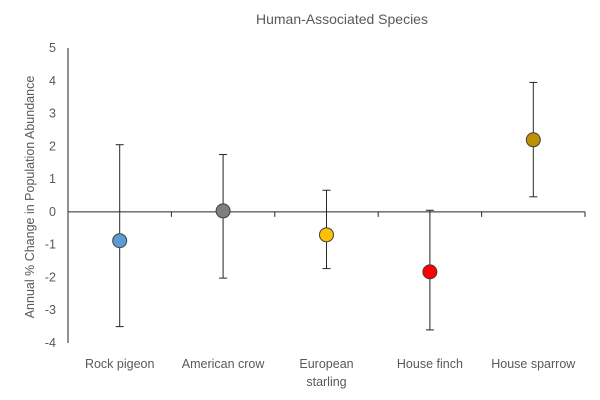 This screenshot has height=400, width=600. What do you see at coordinates (52, 179) in the screenshot?
I see `y-tick-label: 1` at bounding box center [52, 179].